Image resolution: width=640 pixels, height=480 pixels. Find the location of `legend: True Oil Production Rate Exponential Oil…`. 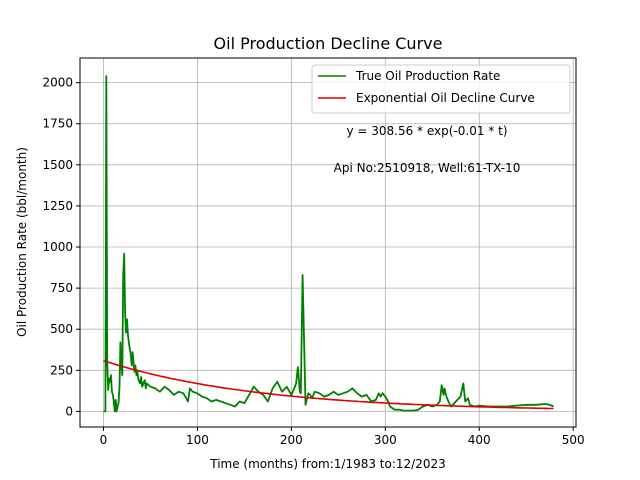

legend: True Oil Production Rate Exponential Oil… is located at coordinates (441, 89).